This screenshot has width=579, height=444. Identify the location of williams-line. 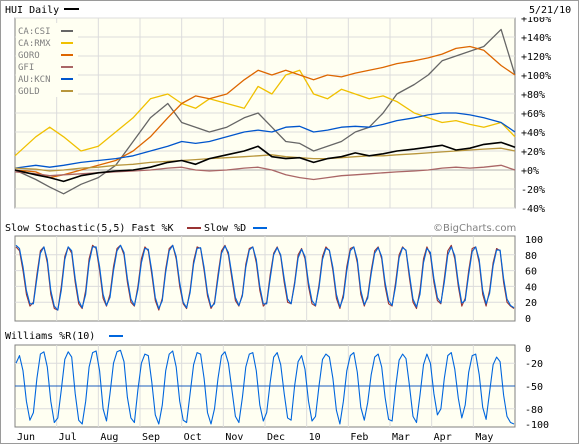
(265, 387).